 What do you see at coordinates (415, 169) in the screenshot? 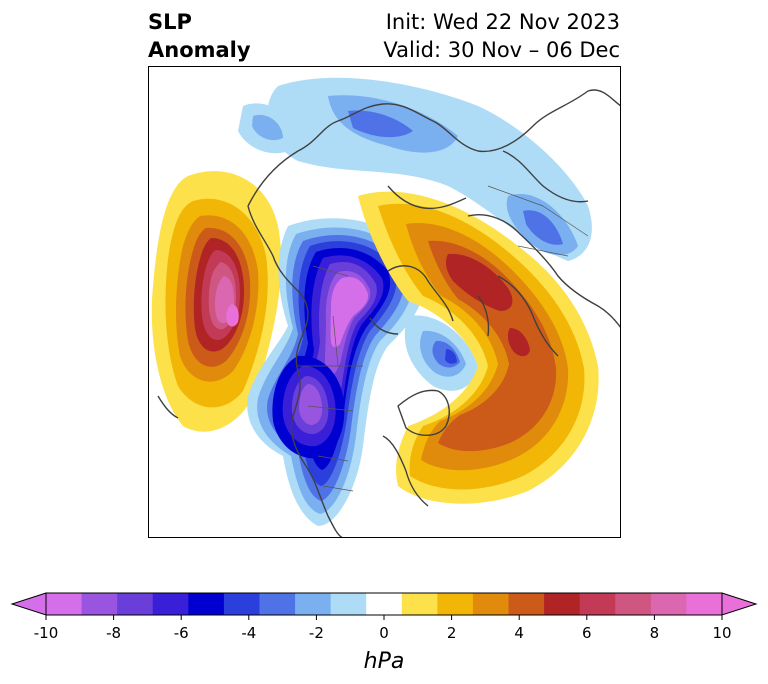
I see `anomaly-arctic-negative` at bounding box center [415, 169].